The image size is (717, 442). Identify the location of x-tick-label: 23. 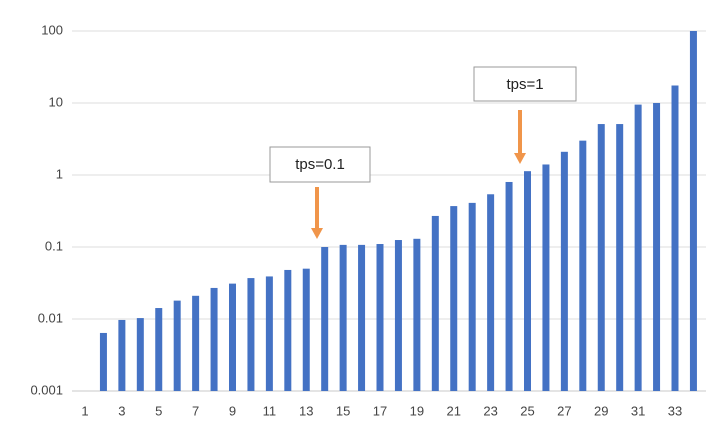
(490, 410).